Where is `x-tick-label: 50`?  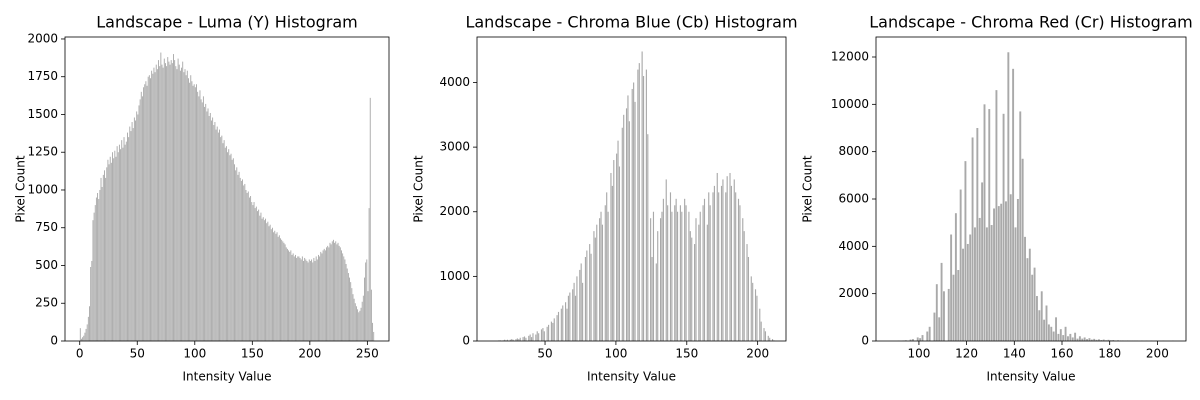 x-tick-label: 50 is located at coordinates (137, 354).